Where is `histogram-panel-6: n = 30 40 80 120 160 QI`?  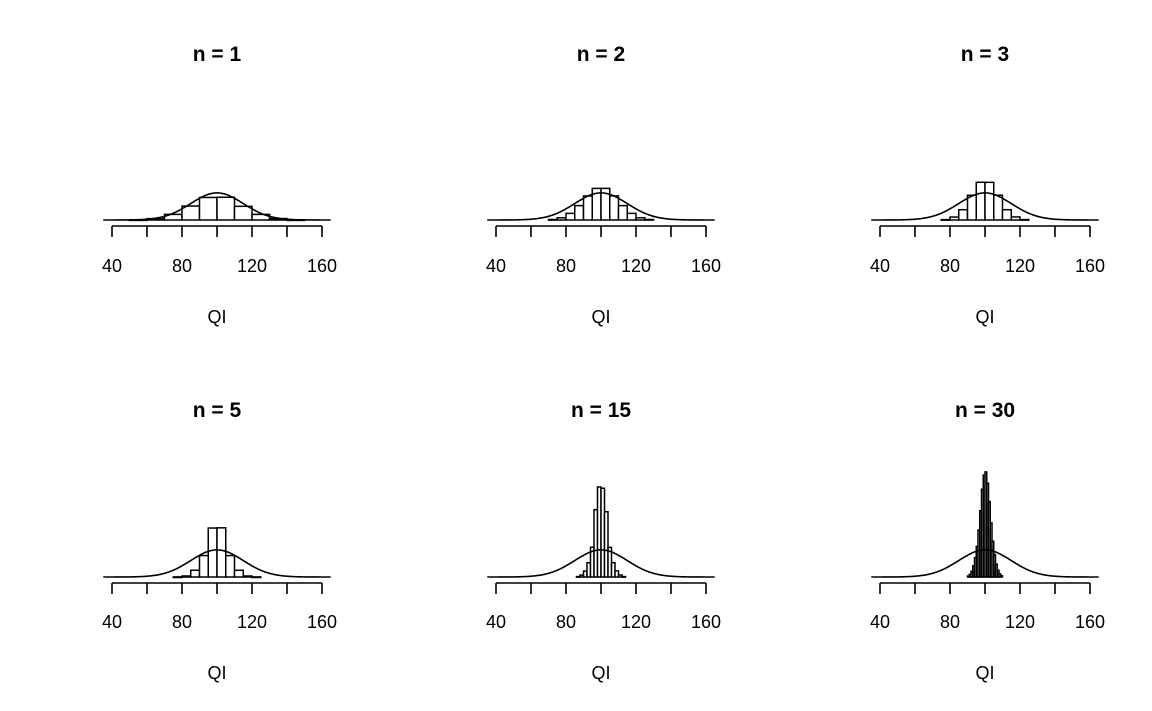
histogram-panel-6: n = 30 40 80 120 160 QI is located at coordinates (987, 541).